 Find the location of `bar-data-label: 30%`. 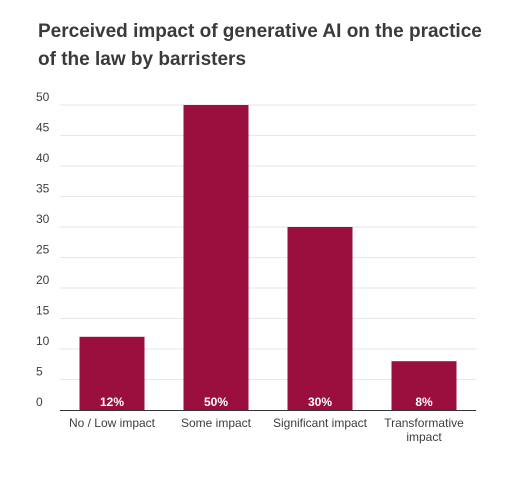

bar-data-label: 30% is located at coordinates (320, 402).